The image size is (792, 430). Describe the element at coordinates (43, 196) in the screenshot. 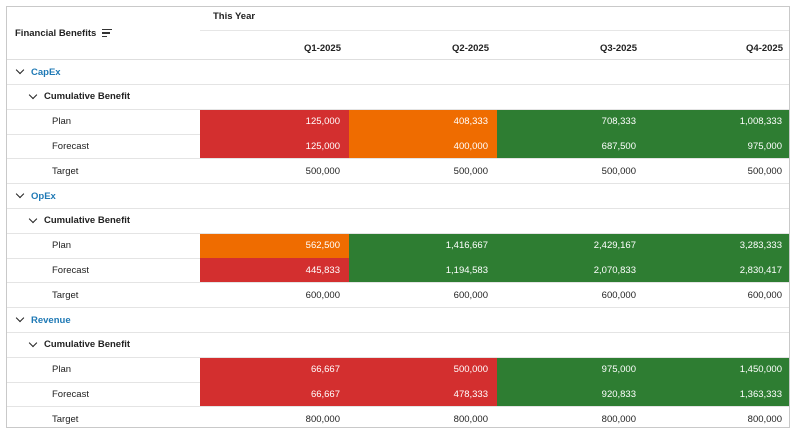

I see `group-label: OpEx` at that location.